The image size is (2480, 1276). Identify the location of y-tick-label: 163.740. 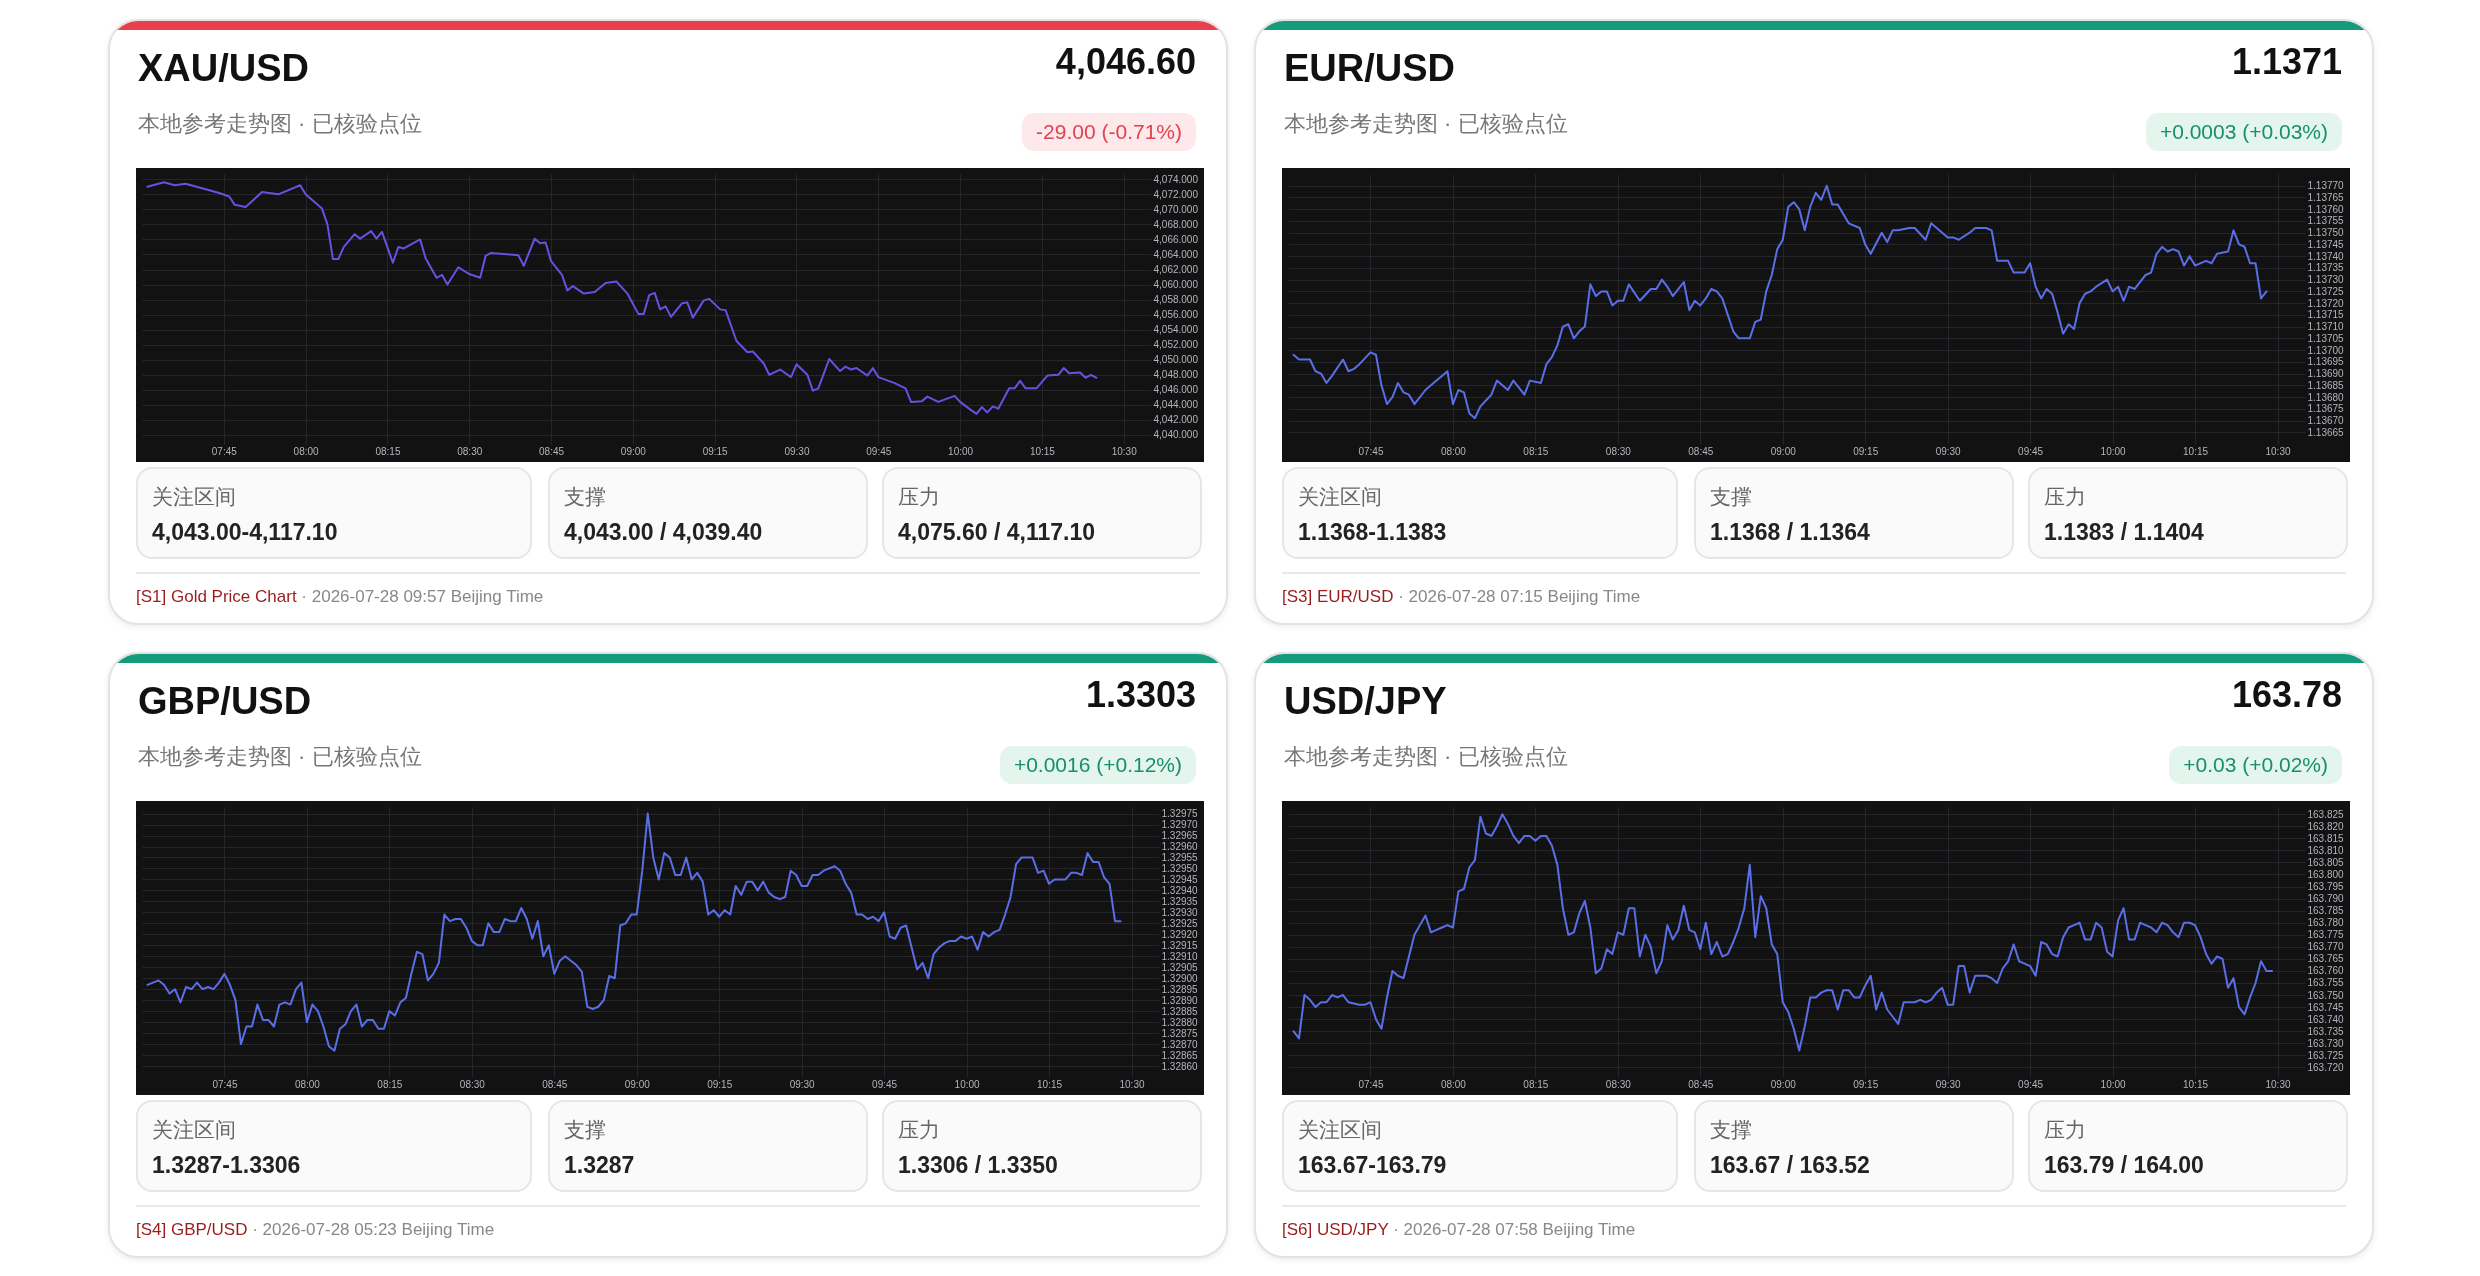
(2326, 1019).